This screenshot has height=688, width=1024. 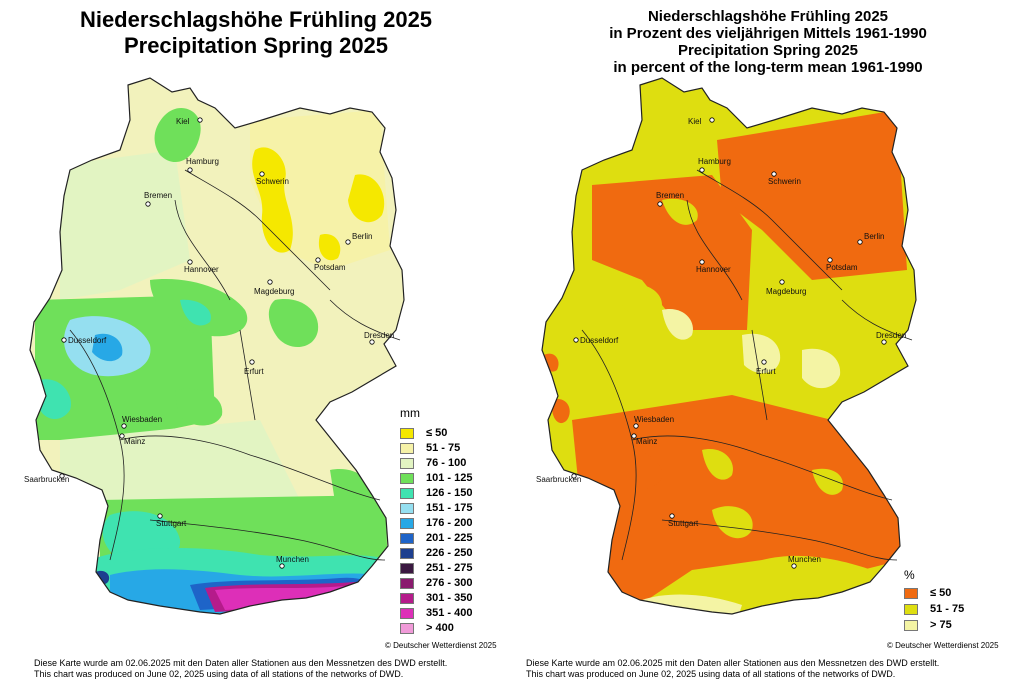 I want to click on legend-item: 51 - 75, so click(x=430, y=448).